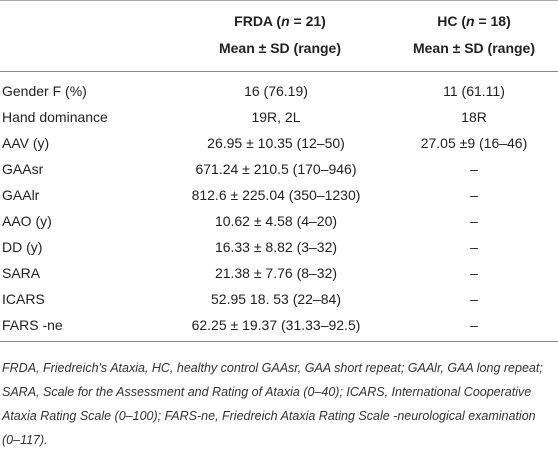 The height and width of the screenshot is (452, 558). I want to click on table-cell: 27.05 ±9 (16–46), so click(474, 143).